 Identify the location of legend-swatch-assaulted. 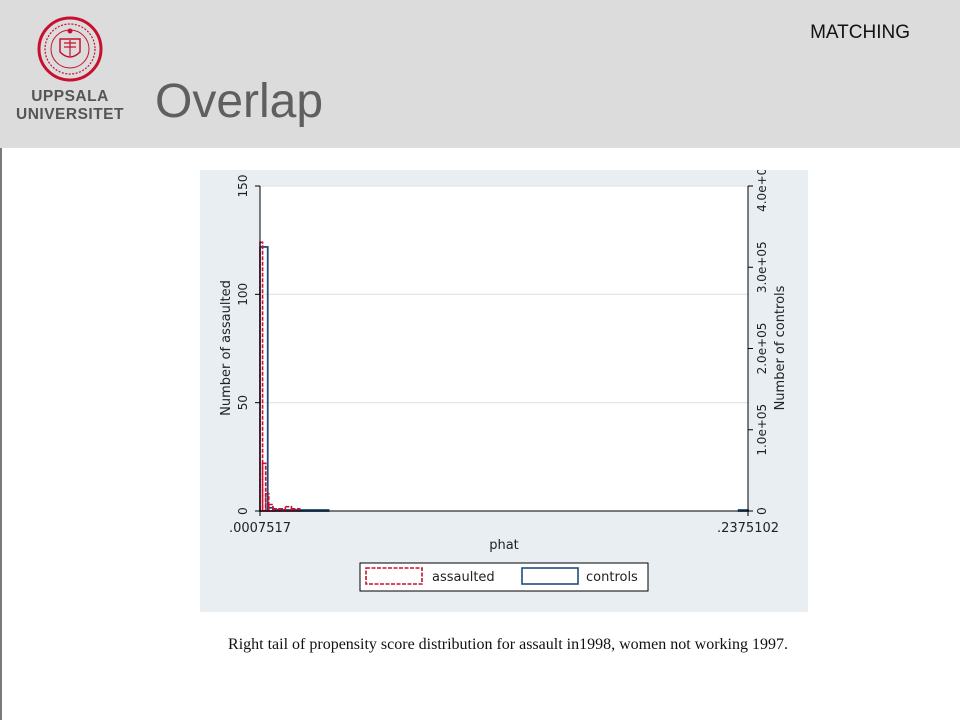
(394, 576).